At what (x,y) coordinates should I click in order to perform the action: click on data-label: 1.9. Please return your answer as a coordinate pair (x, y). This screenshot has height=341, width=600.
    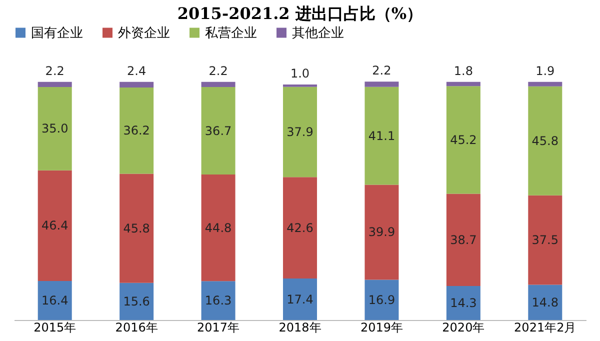
    Looking at the image, I should click on (545, 71).